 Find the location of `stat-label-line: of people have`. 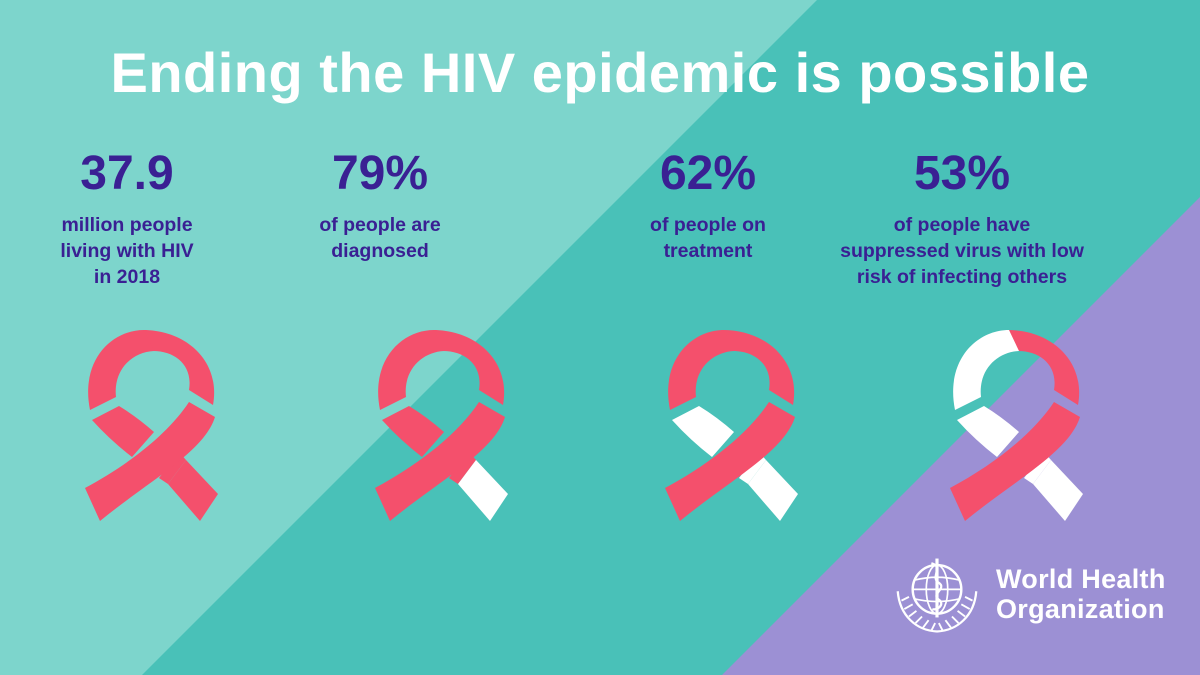

stat-label-line: of people have is located at coordinates (962, 225).